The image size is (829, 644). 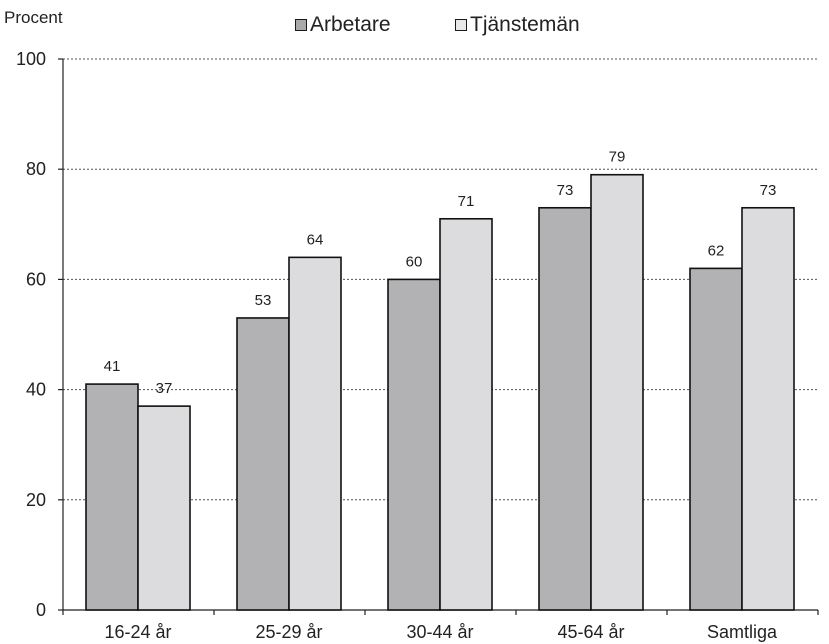 I want to click on legend-item-tjanstemän: Tjänstemän, so click(x=517, y=25).